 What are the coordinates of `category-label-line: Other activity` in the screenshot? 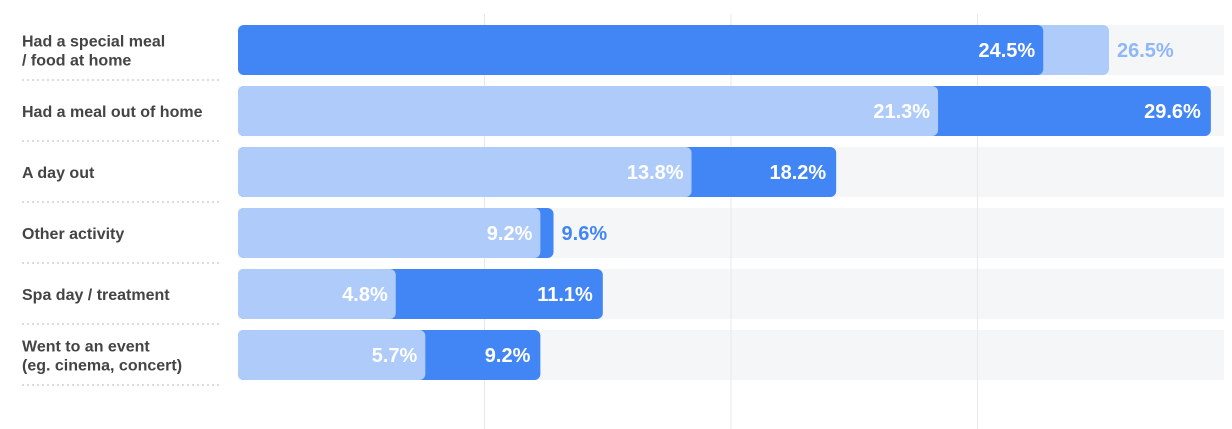 It's located at (73, 234).